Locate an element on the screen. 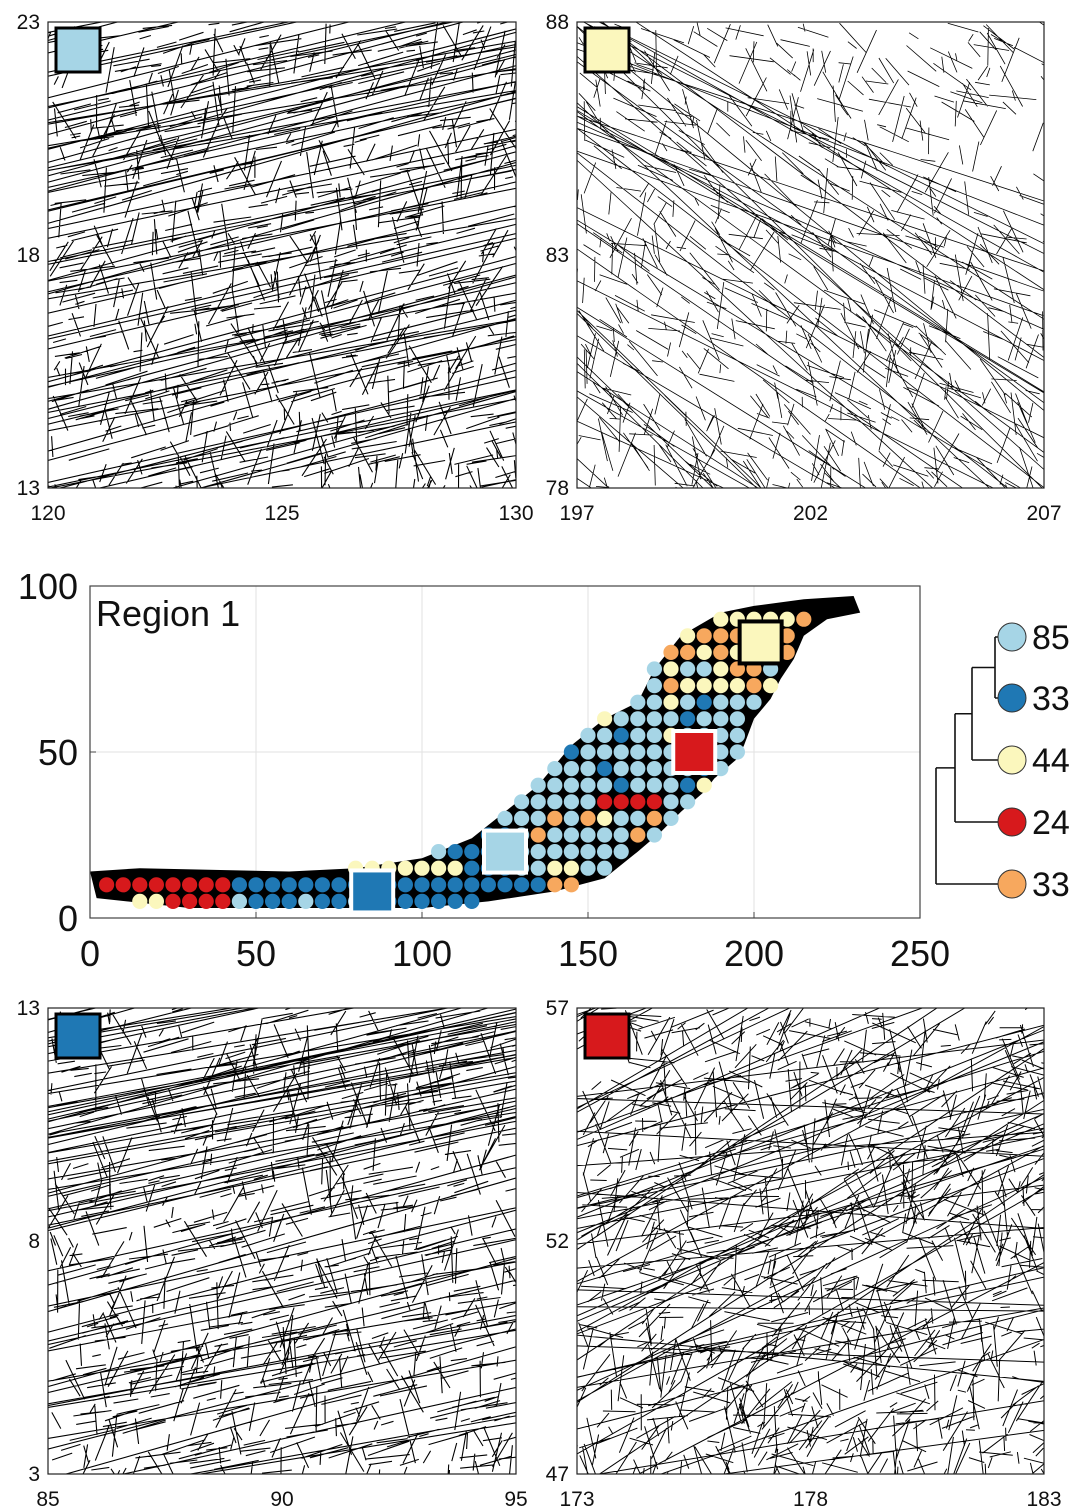 This screenshot has width=1080, height=1511. y-tick-label: 88 is located at coordinates (557, 22).